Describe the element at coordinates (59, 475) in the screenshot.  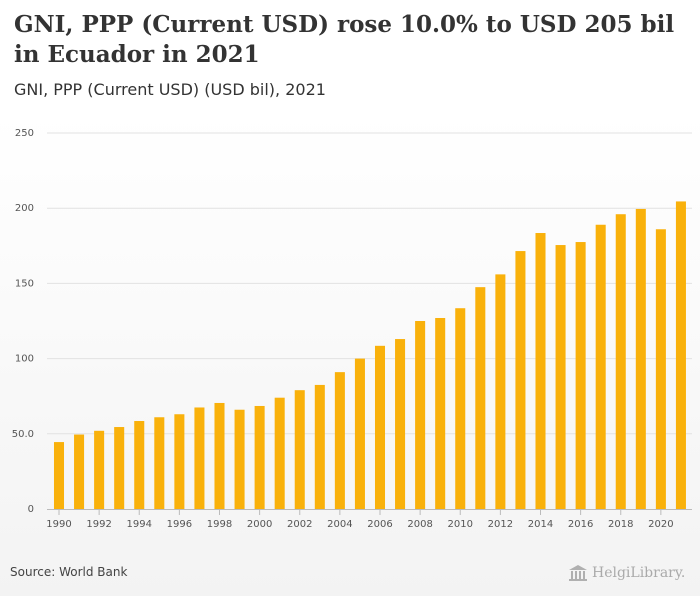
I see `bar-1990` at that location.